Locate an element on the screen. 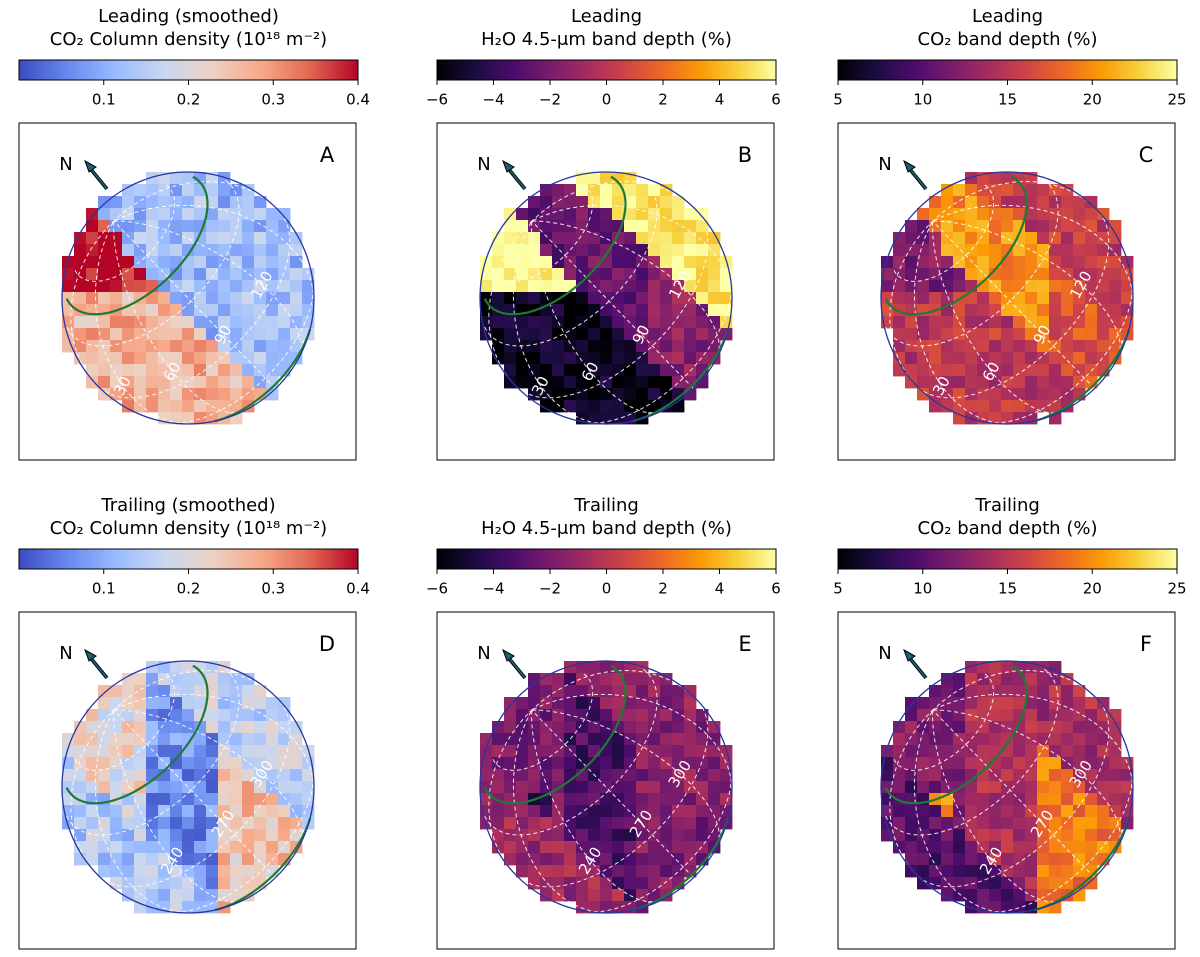 Image resolution: width=1200 pixels, height=957 pixels. panel-f-colorbar-tick-label: 5 is located at coordinates (838, 589).